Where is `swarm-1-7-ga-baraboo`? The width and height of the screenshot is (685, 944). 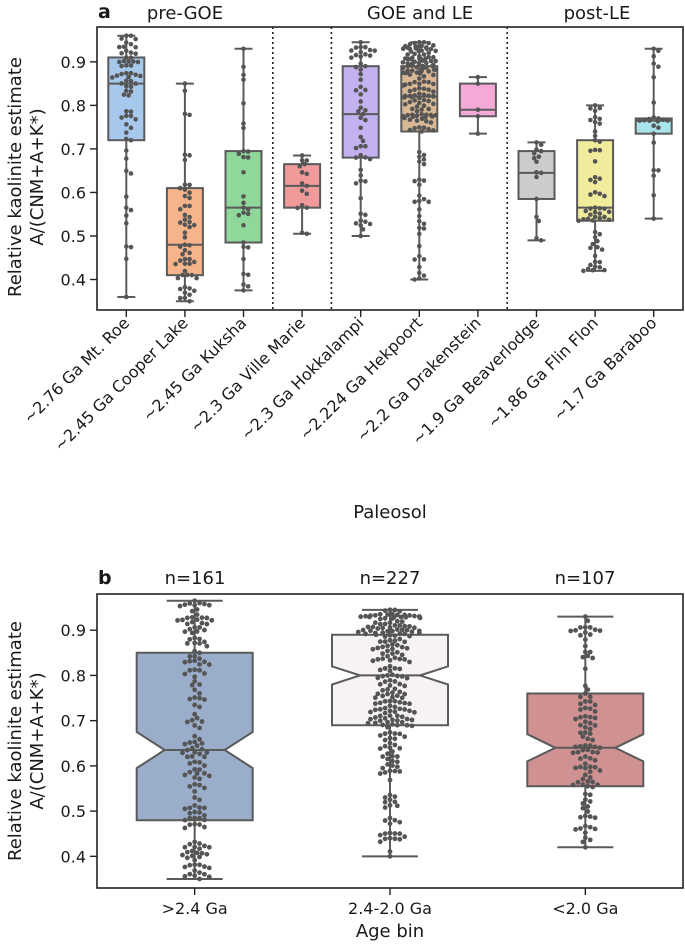
swarm-1-7-ga-baraboo is located at coordinates (654, 133).